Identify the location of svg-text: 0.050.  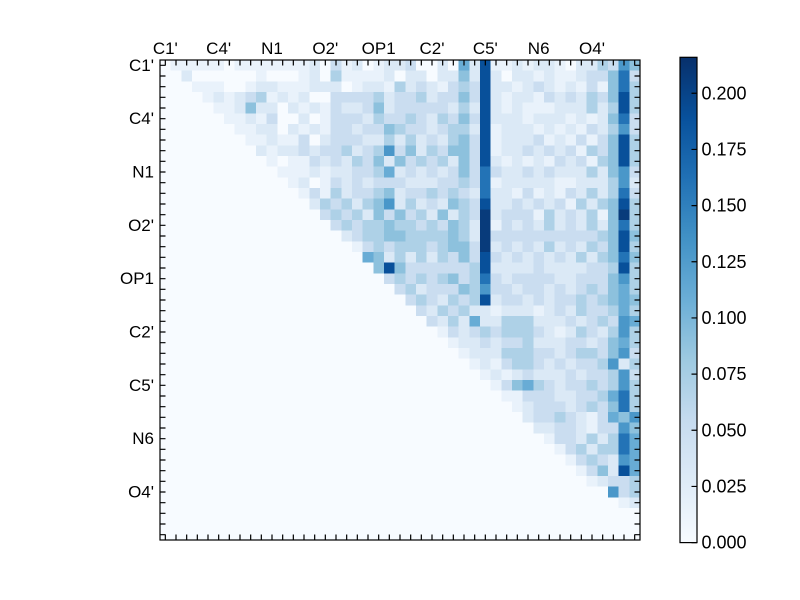
(724, 430).